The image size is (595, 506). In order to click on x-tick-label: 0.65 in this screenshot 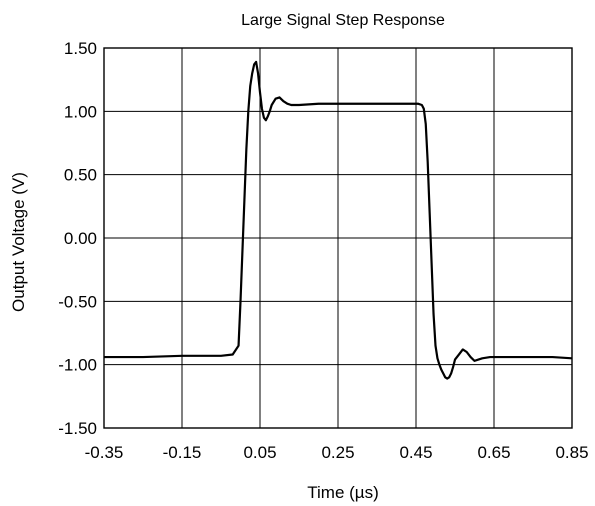, I will do `click(493, 452)`.